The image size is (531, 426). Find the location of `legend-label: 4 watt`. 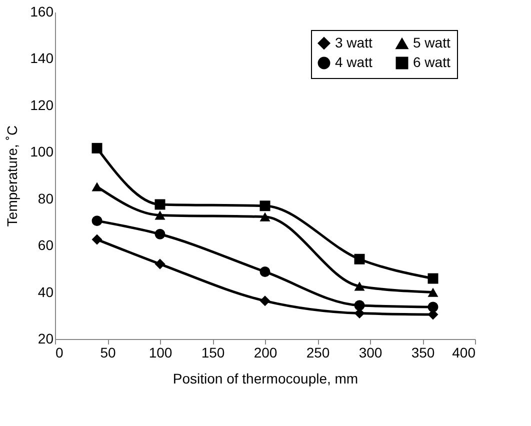

legend-label: 4 watt is located at coordinates (353, 62).